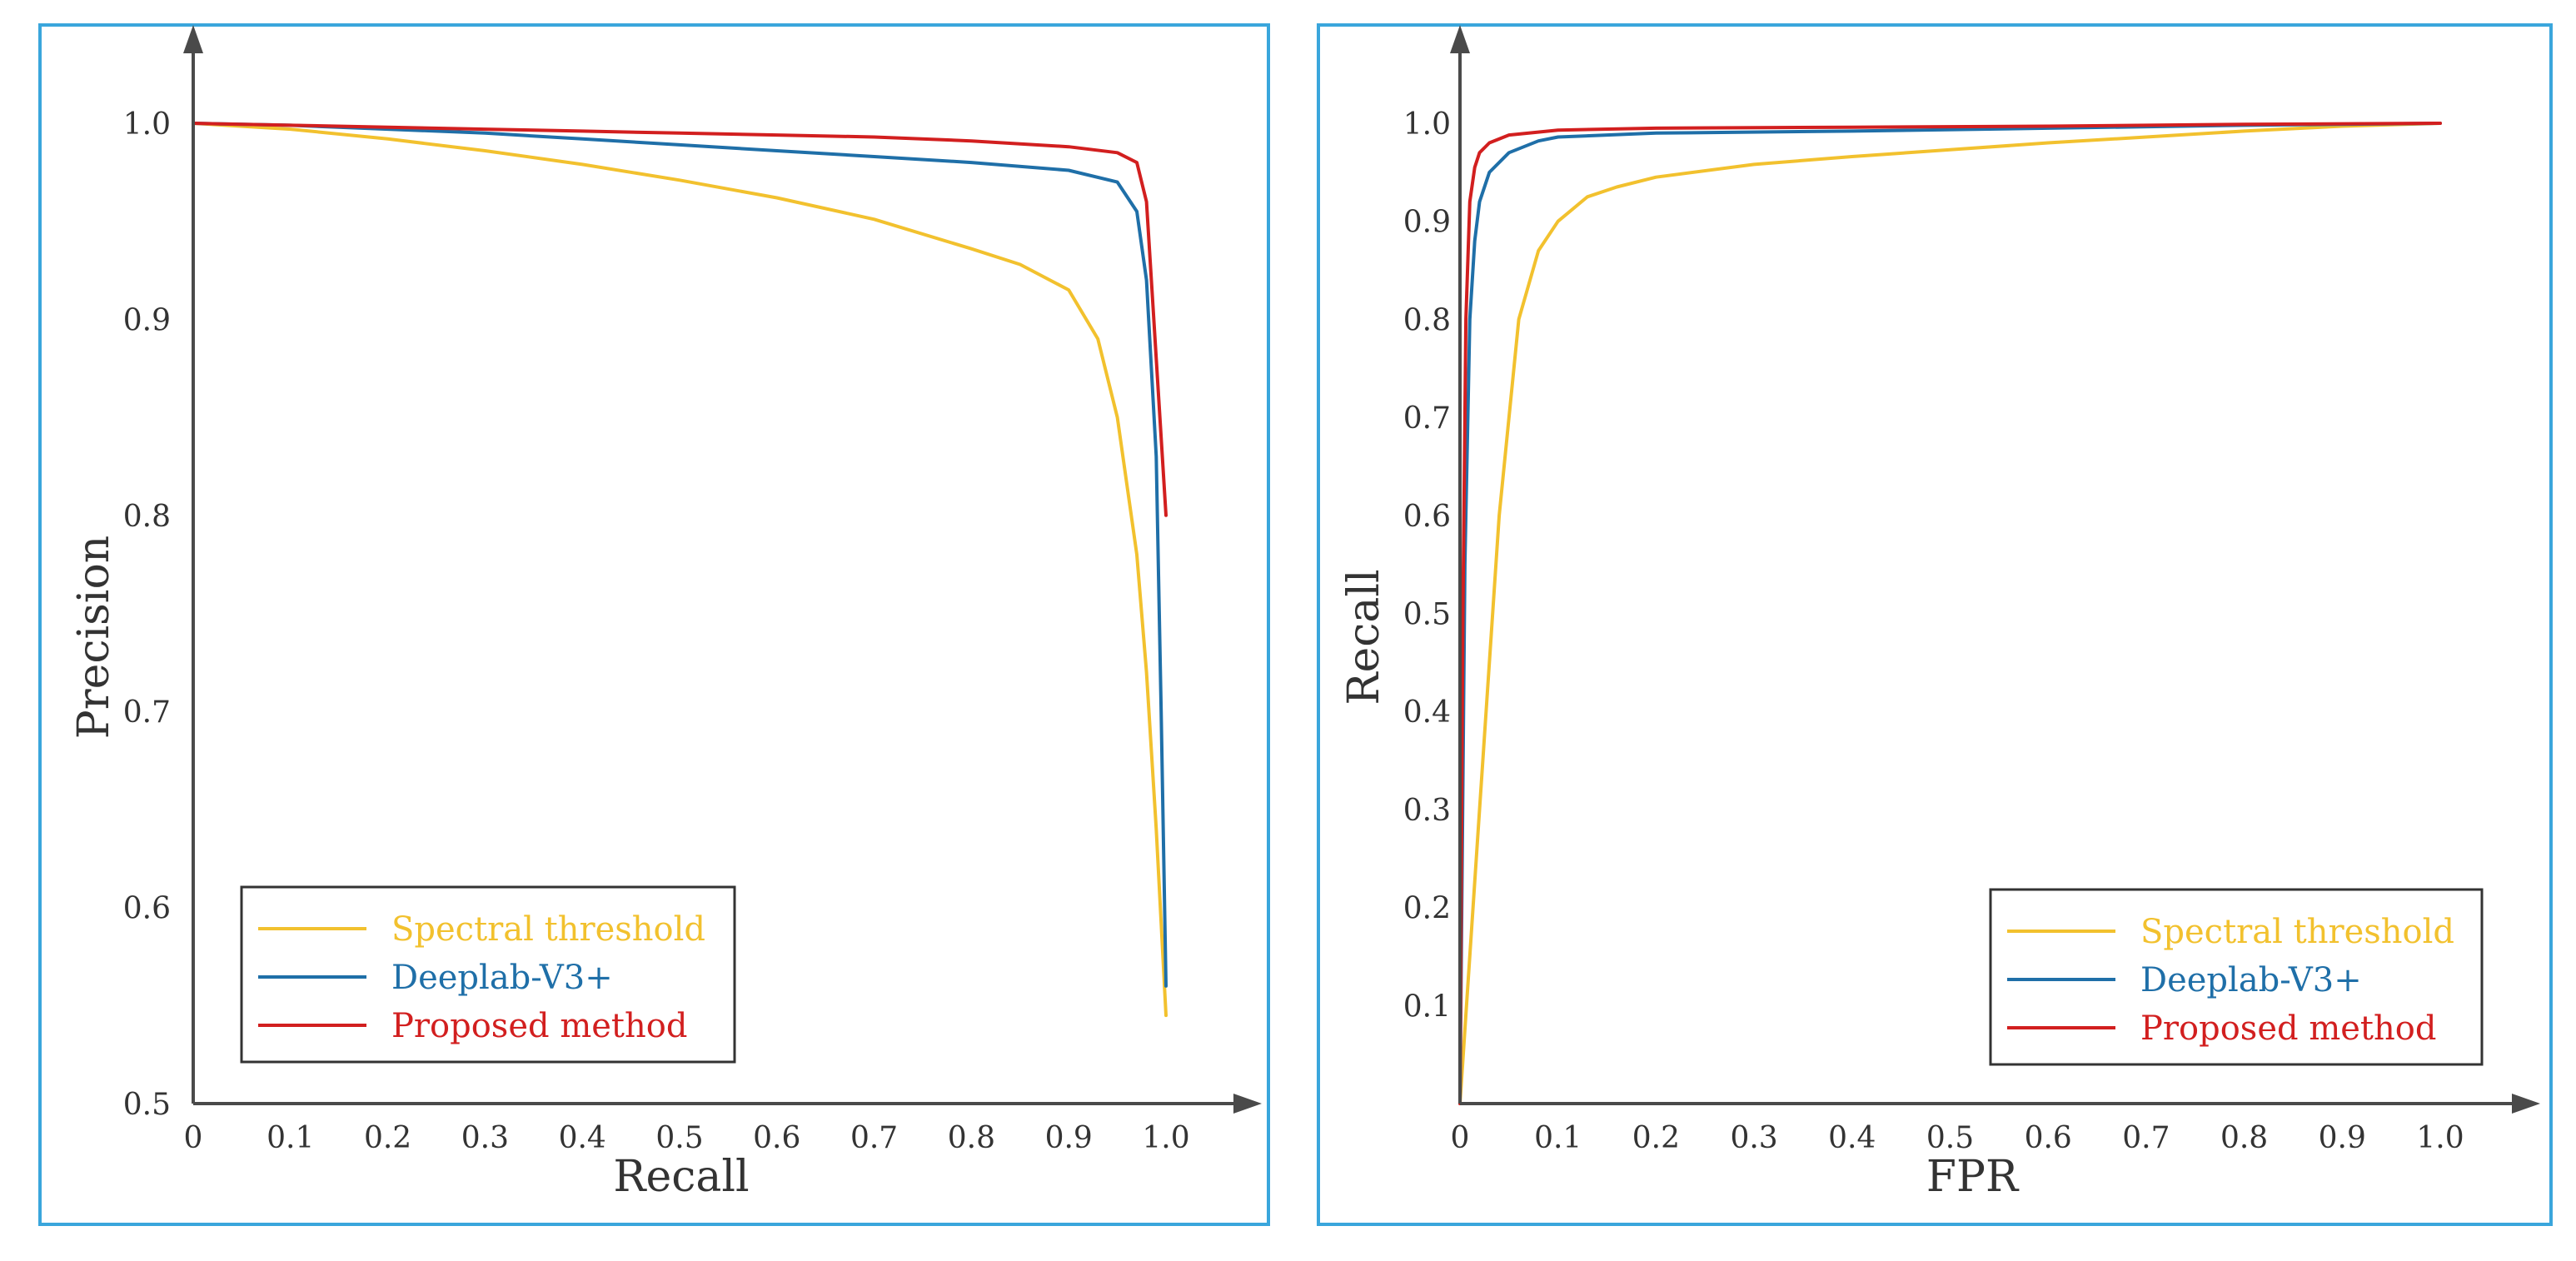 Image resolution: width=2576 pixels, height=1261 pixels. What do you see at coordinates (1364, 637) in the screenshot?
I see `y-axis-label: Recall` at bounding box center [1364, 637].